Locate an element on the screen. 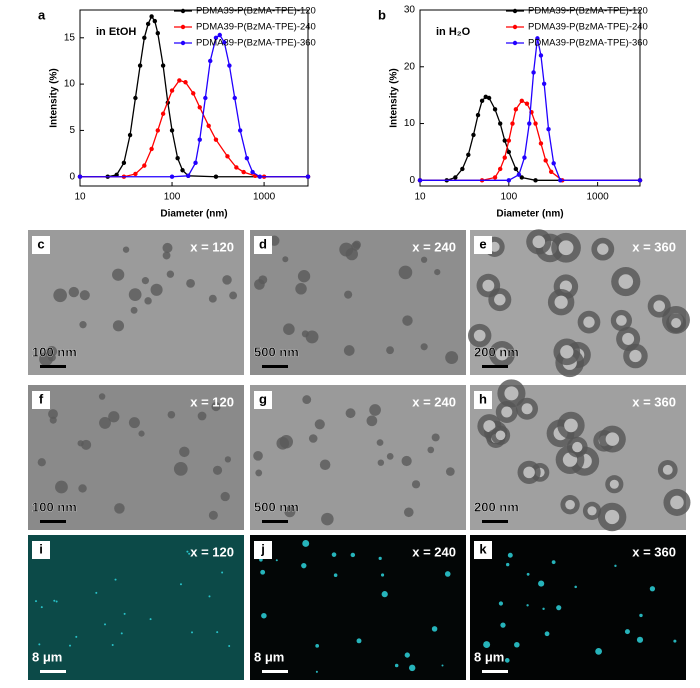 This screenshot has height=688, width=700. y-tick-label: 30 is located at coordinates (410, 10).